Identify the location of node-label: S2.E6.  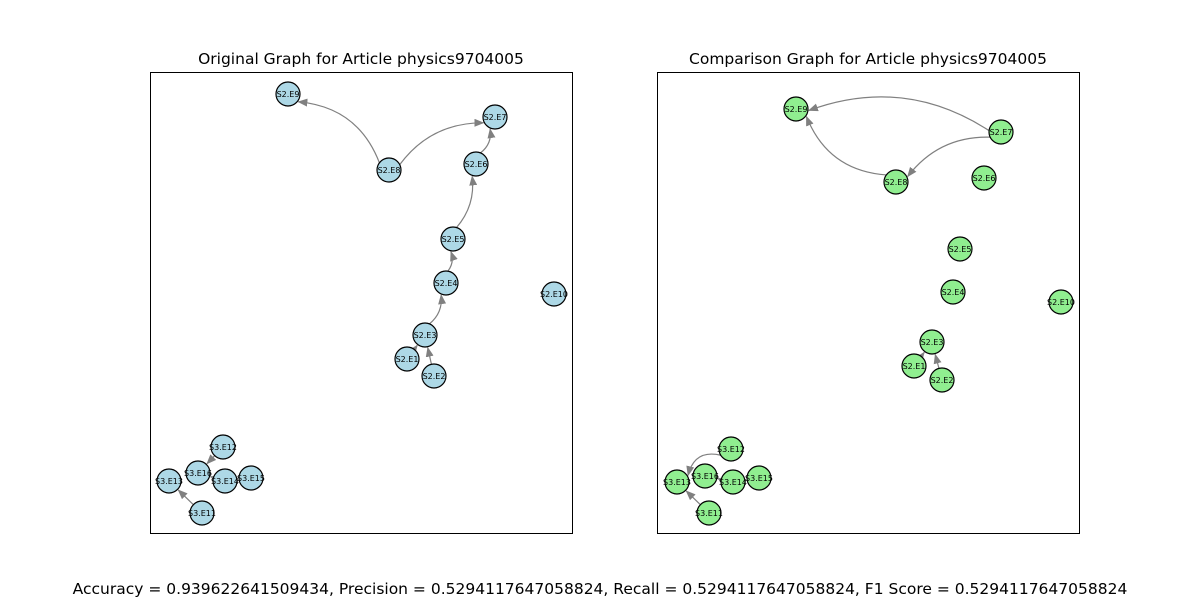
(476, 164).